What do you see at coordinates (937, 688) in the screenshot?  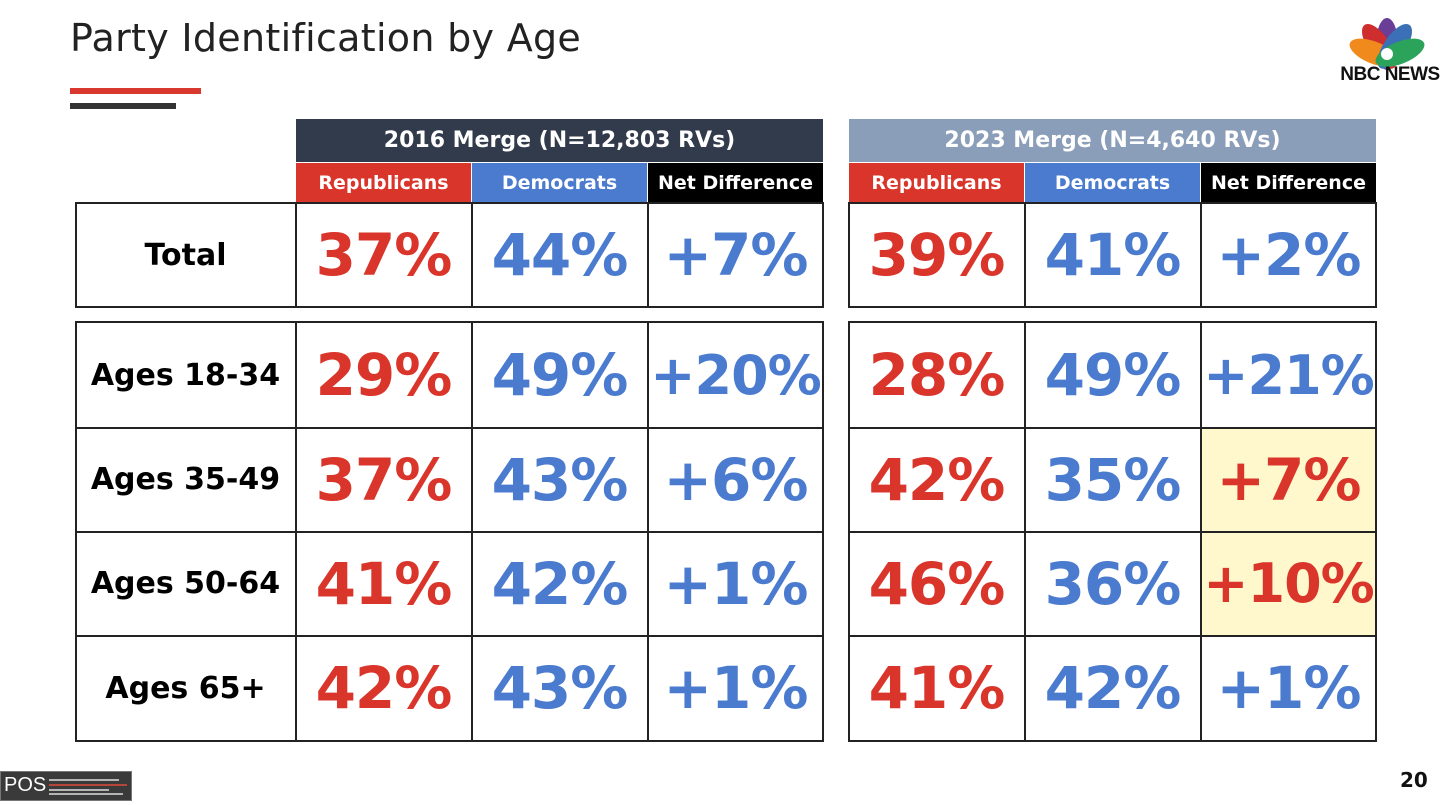 I see `cell-2023-rep-65-plus: 41%` at bounding box center [937, 688].